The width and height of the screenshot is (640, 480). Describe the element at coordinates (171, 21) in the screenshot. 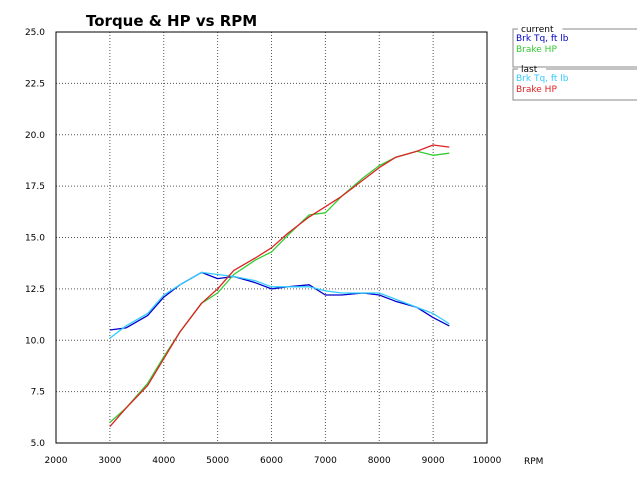

I see `chart-title: Torque & HP vs RPM` at that location.